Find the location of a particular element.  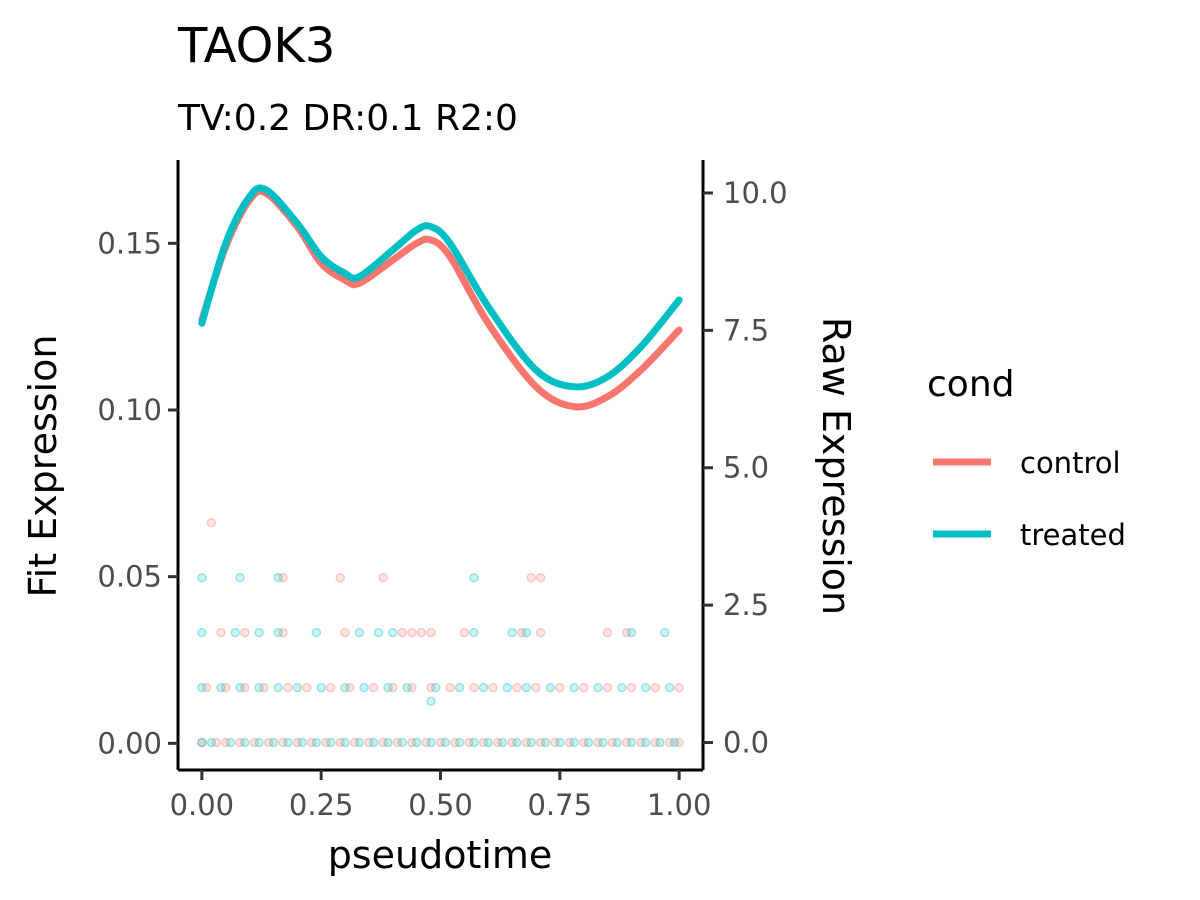

y-right-tick-label: 7.5 is located at coordinates (746, 330).